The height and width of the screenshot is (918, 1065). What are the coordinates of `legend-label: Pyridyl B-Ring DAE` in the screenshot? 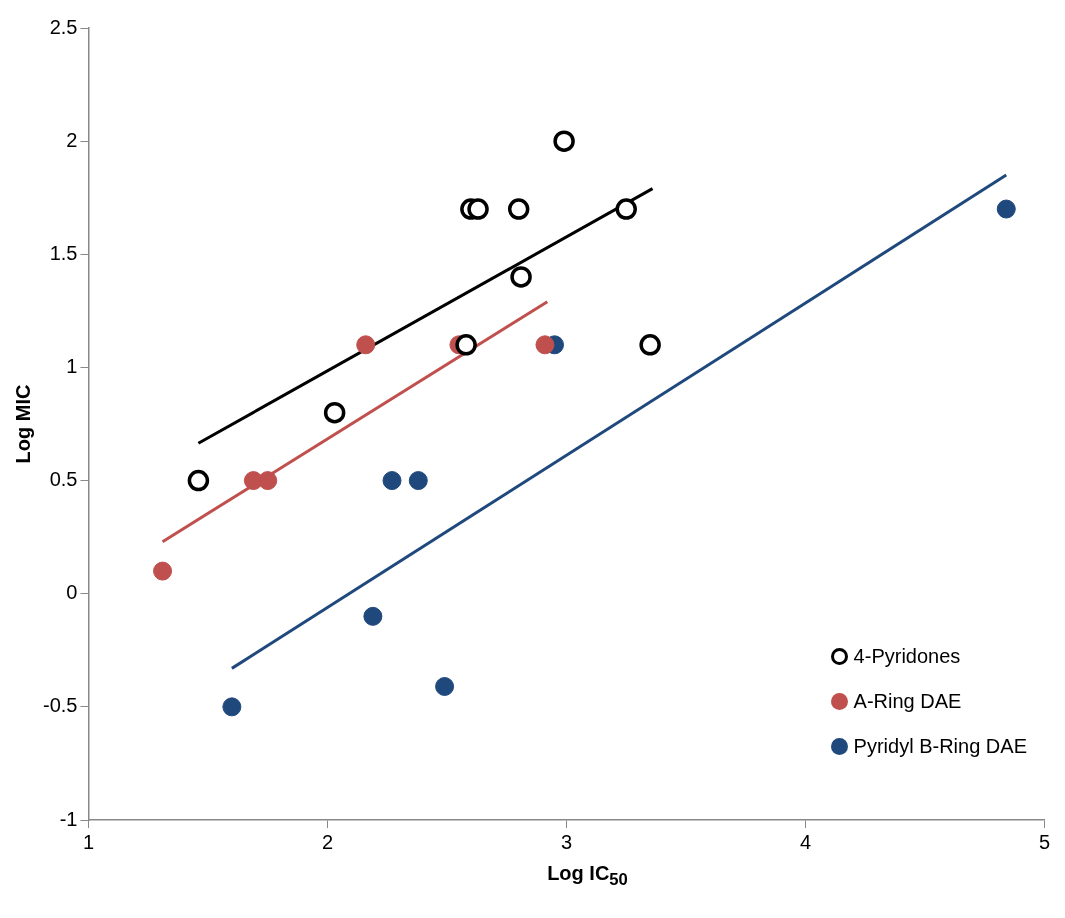 It's located at (940, 746).